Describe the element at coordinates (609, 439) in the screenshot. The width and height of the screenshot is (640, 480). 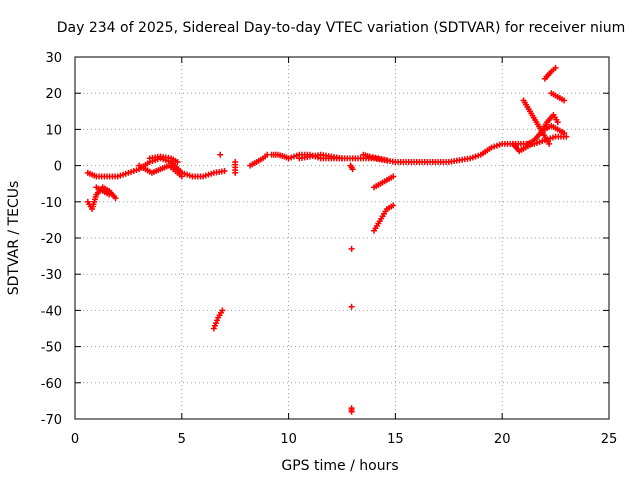
I see `x-tick-label: 25` at that location.